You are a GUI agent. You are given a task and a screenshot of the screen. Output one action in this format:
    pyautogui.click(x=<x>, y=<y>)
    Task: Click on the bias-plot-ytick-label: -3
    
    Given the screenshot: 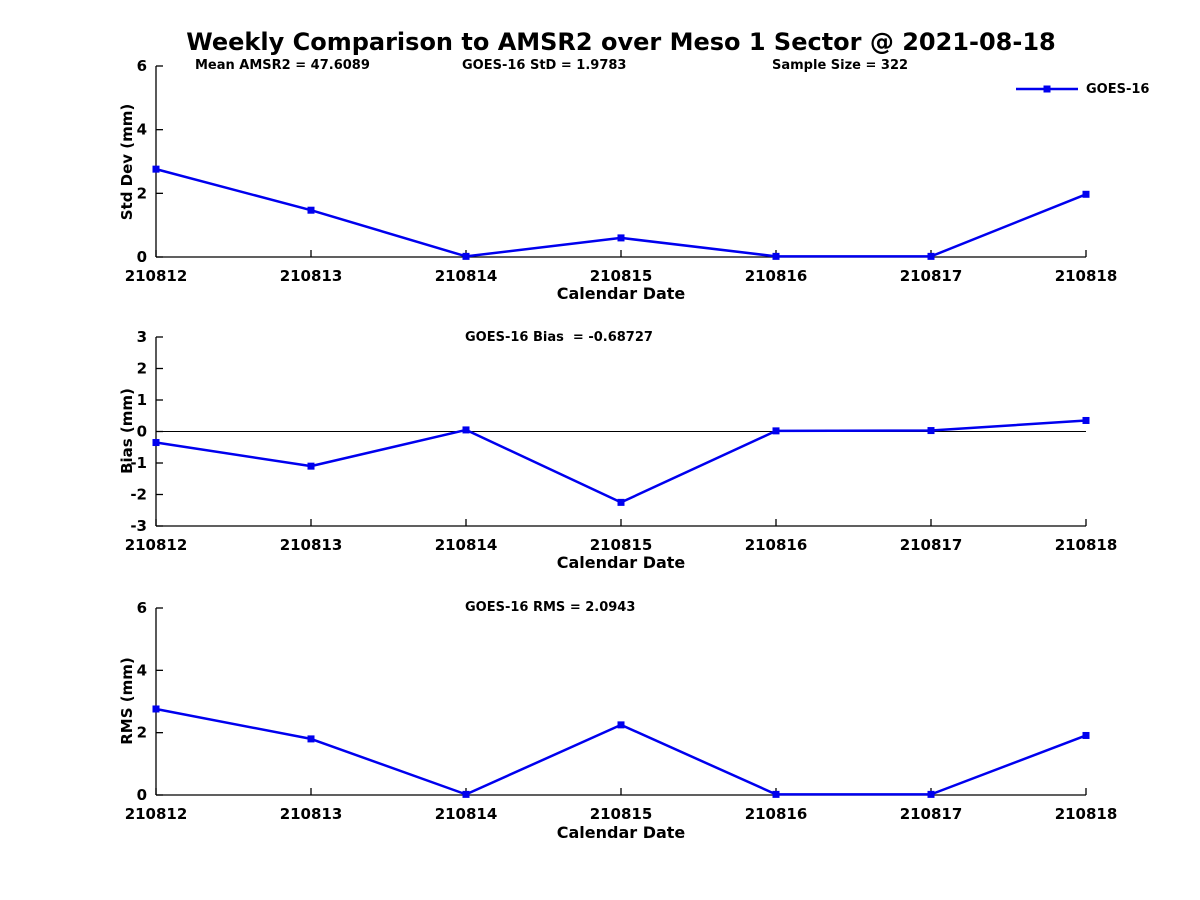 What is the action you would take?
    pyautogui.click(x=138, y=526)
    